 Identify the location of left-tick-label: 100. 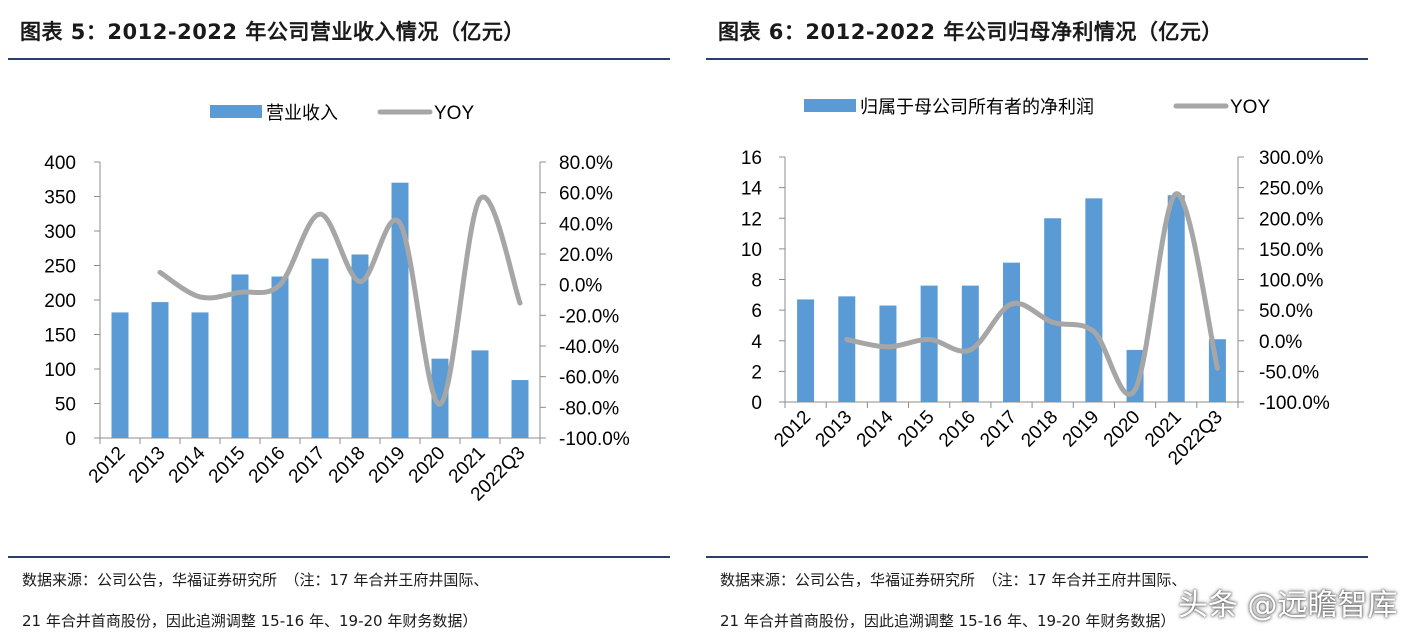
(60, 370).